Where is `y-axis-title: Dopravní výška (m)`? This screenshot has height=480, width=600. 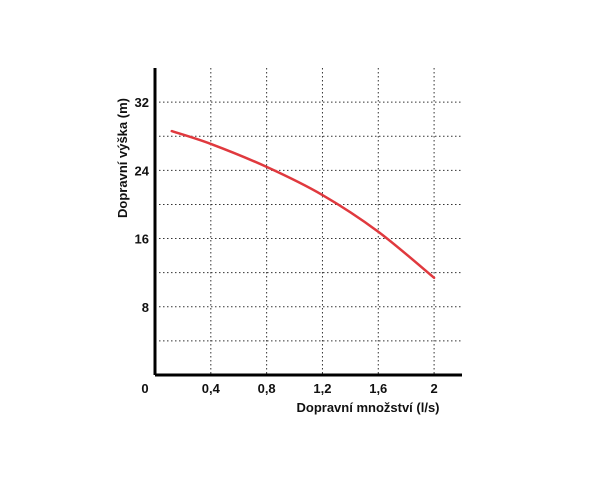 y-axis-title: Dopravní výška (m) is located at coordinates (122, 158).